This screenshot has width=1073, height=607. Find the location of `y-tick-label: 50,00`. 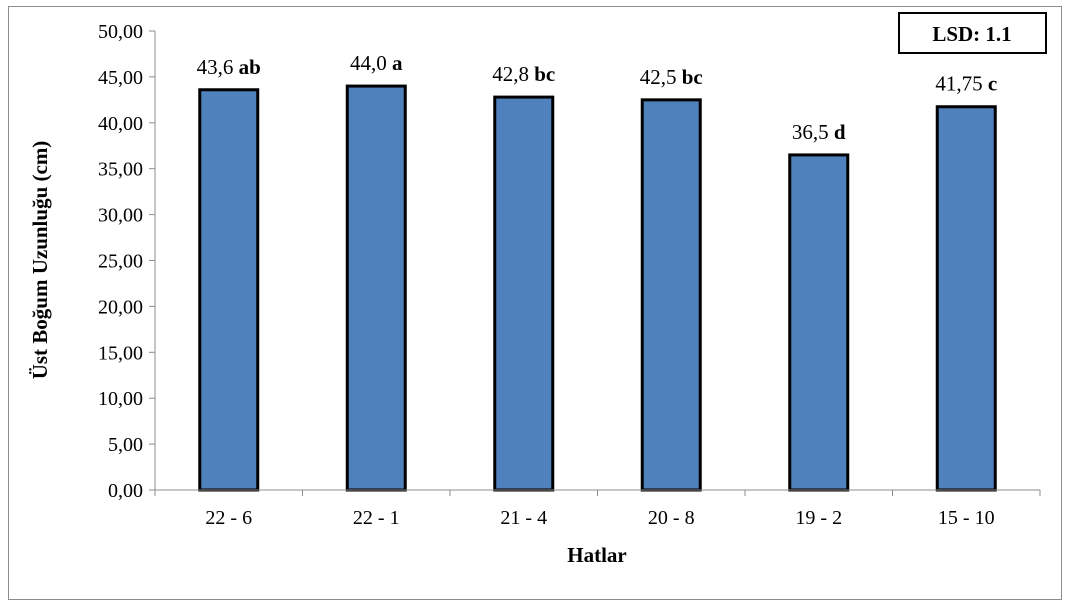

y-tick-label: 50,00 is located at coordinates (120, 32).